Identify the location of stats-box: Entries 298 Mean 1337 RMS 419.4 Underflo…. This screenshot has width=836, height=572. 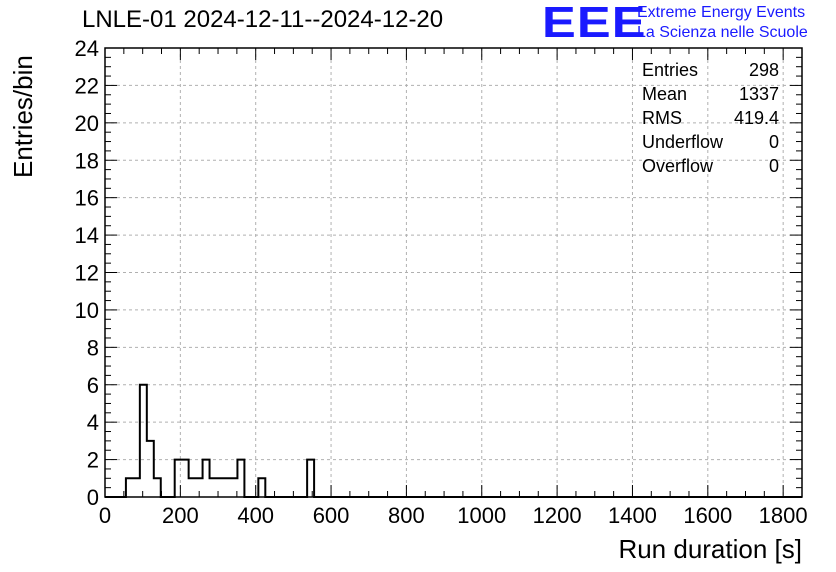
(710, 118).